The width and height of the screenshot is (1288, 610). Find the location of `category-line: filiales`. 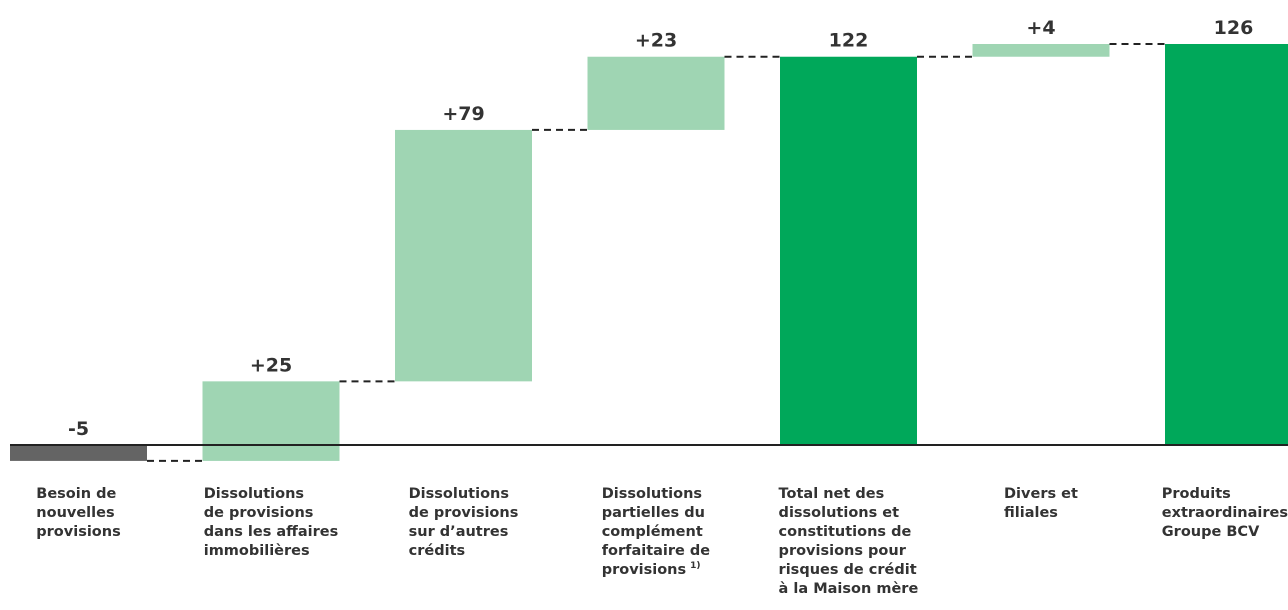

category-line: filiales is located at coordinates (1031, 513).